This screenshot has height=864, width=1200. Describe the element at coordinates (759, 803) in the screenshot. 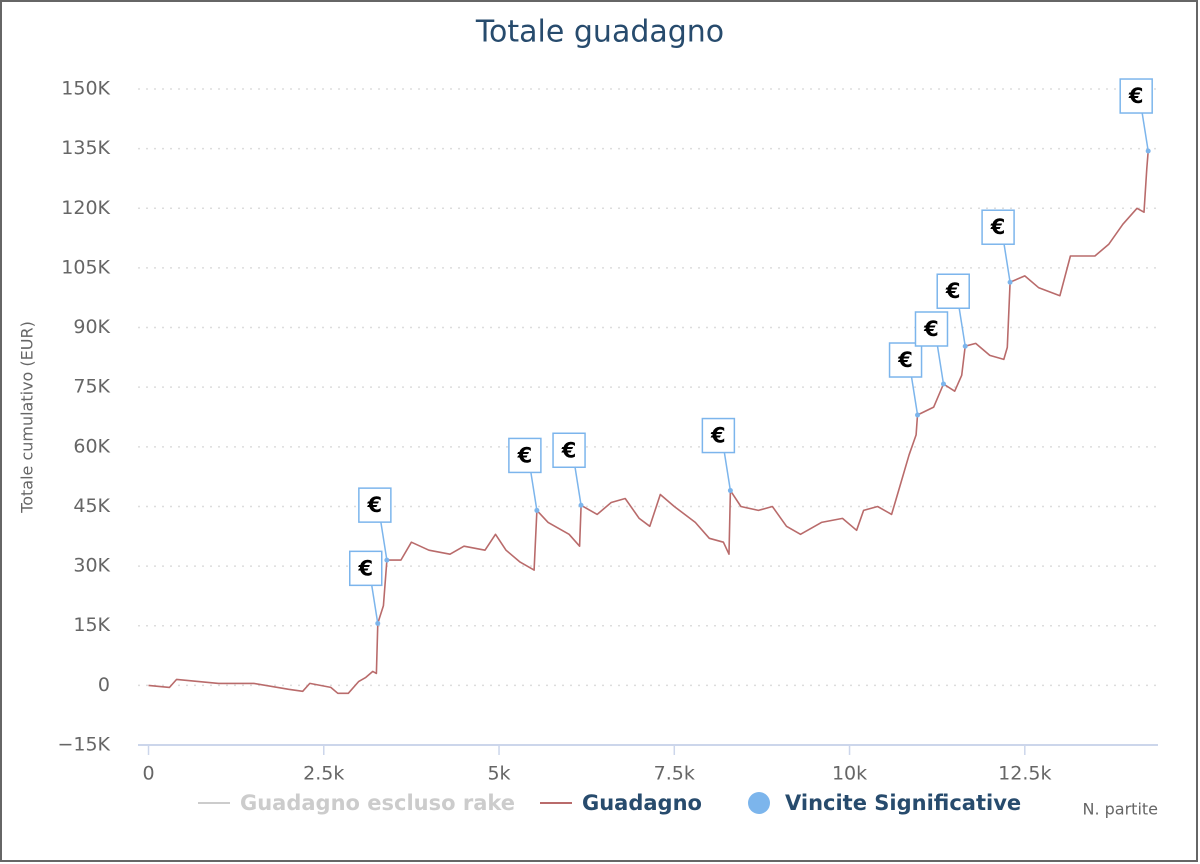

I see `legend-symbol` at that location.